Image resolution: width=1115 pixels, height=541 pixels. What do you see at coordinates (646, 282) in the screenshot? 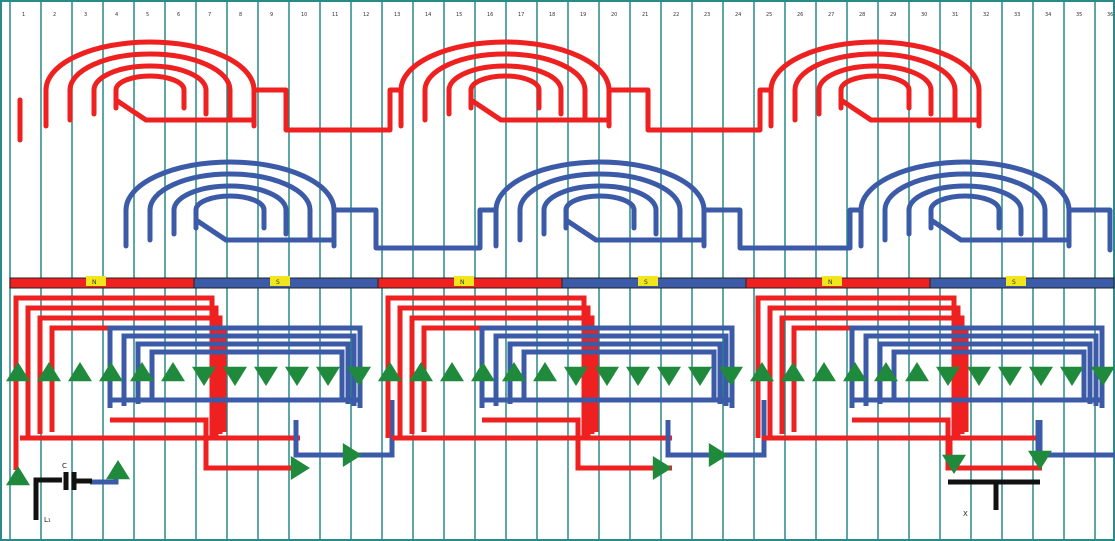
I see `pole-label: S` at bounding box center [646, 282].